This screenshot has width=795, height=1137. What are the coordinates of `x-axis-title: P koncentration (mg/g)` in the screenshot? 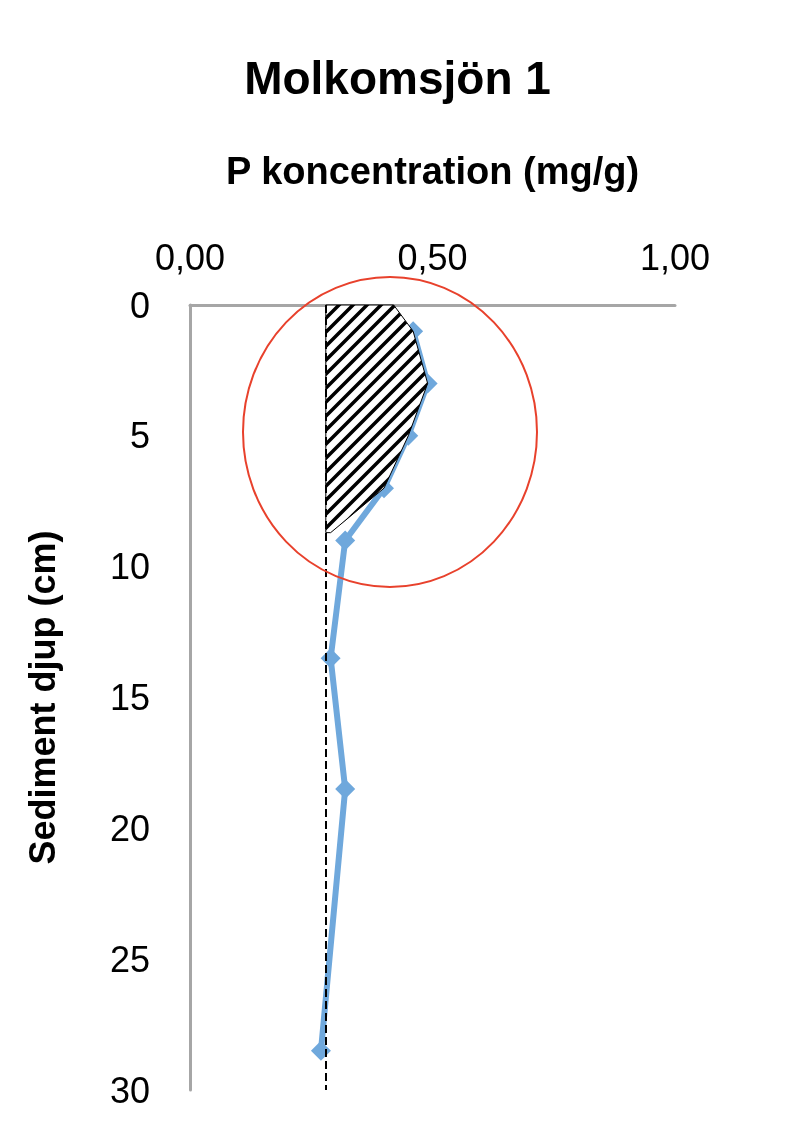 It's located at (432, 171).